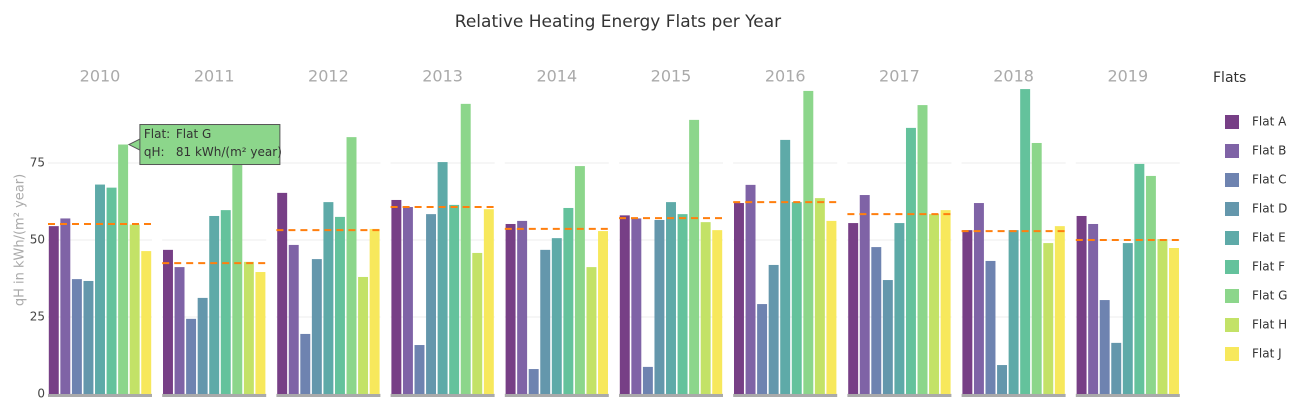 The image size is (1314, 405). What do you see at coordinates (154, 152) in the screenshot?
I see `tooltip-label: qH:` at bounding box center [154, 152].